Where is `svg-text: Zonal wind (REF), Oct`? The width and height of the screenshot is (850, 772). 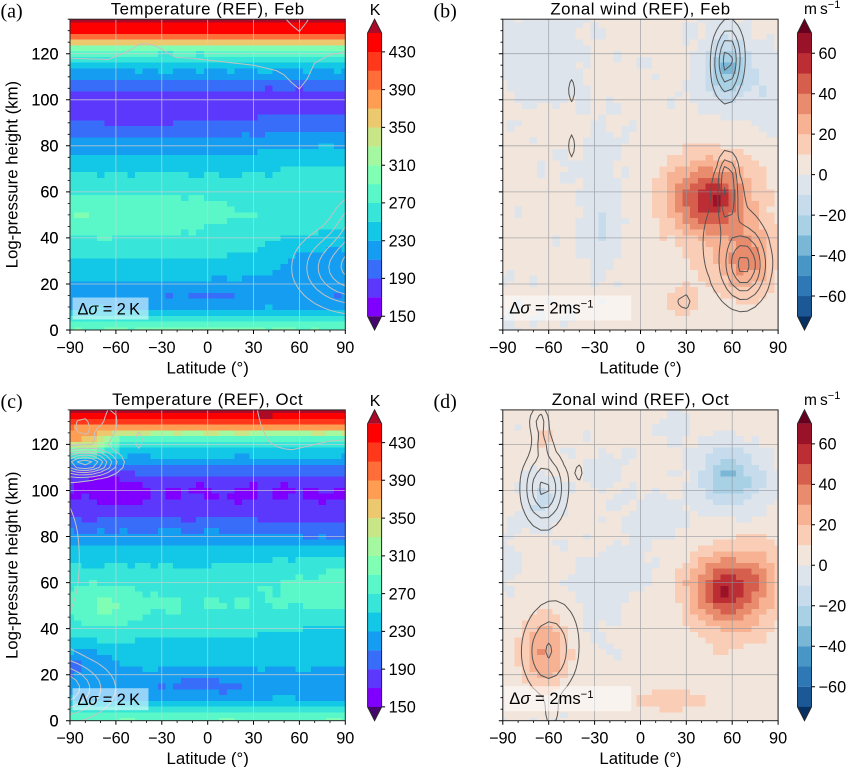
svg-text: Zonal wind (REF), Oct is located at coordinates (641, 399).